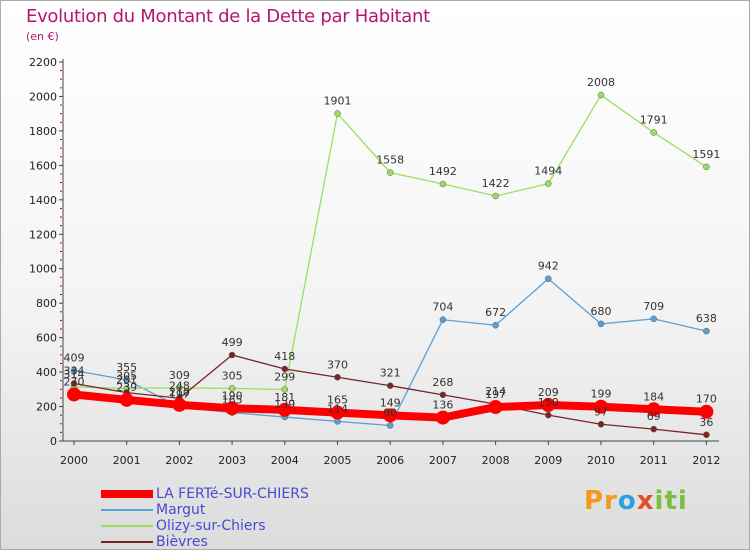 This screenshot has width=750, height=550. What do you see at coordinates (46, 303) in the screenshot?
I see `y-tick-label: 800` at bounding box center [46, 303].